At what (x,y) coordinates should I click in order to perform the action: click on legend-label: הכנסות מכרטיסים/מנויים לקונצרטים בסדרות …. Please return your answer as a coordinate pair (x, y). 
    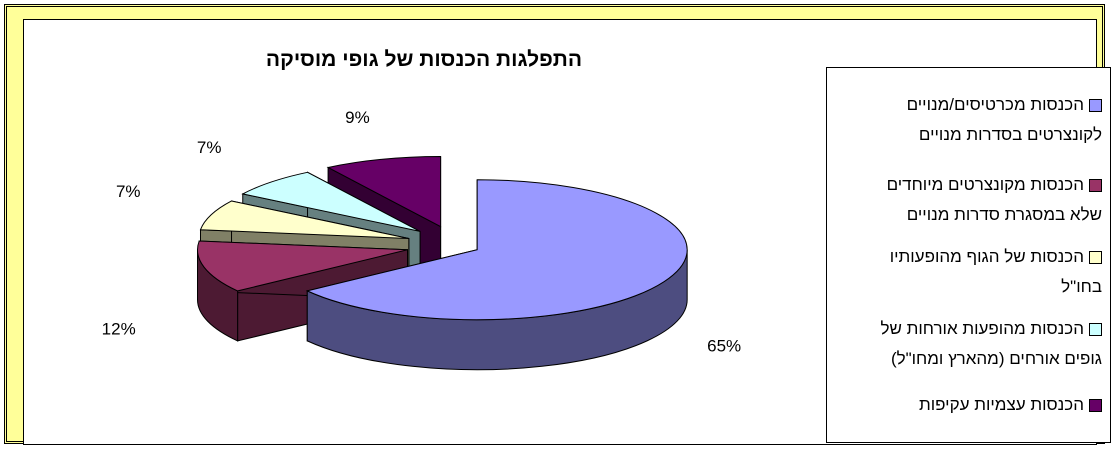
    Looking at the image, I should click on (1004, 119).